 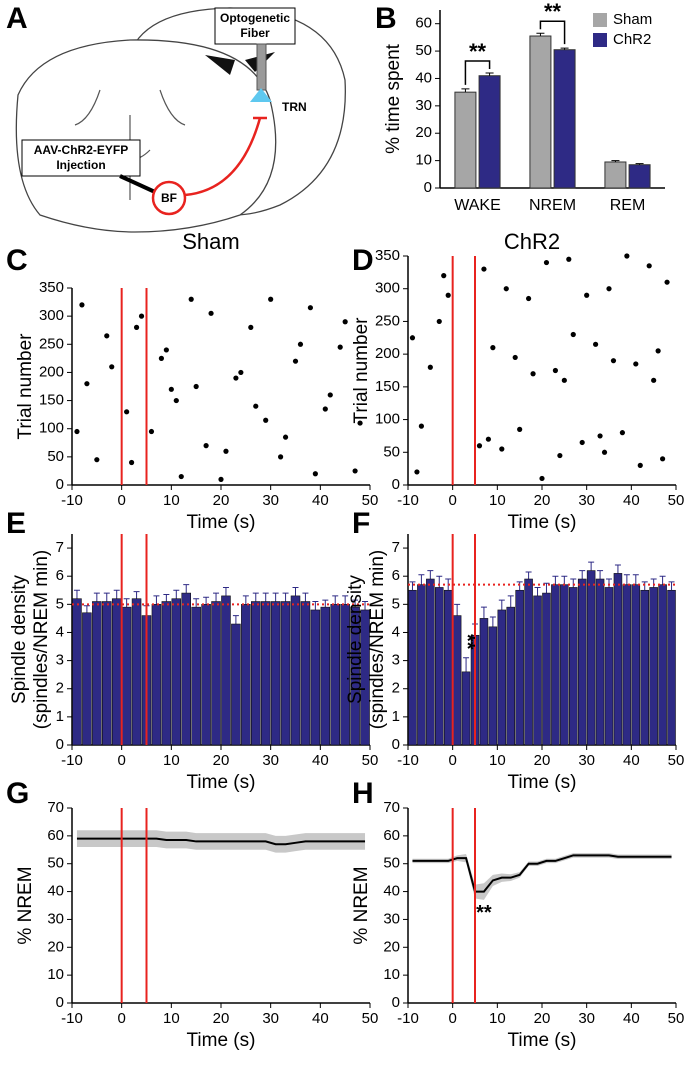 I want to click on y-tick-label: 6, so click(x=396, y=575).